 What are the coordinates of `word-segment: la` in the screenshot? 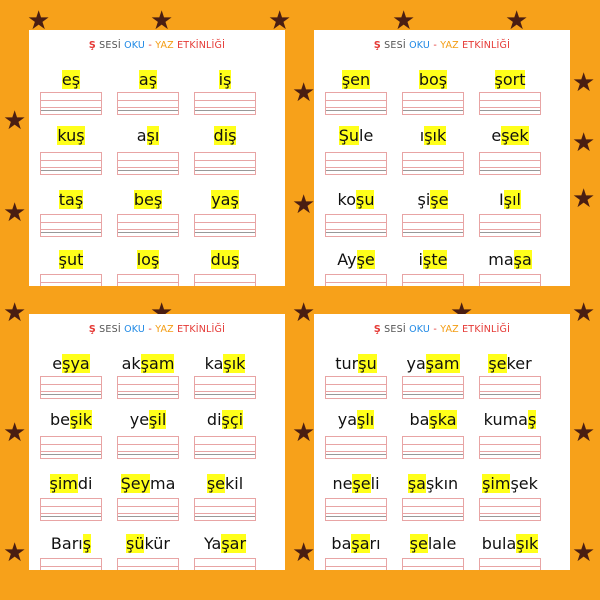 It's located at (435, 543).